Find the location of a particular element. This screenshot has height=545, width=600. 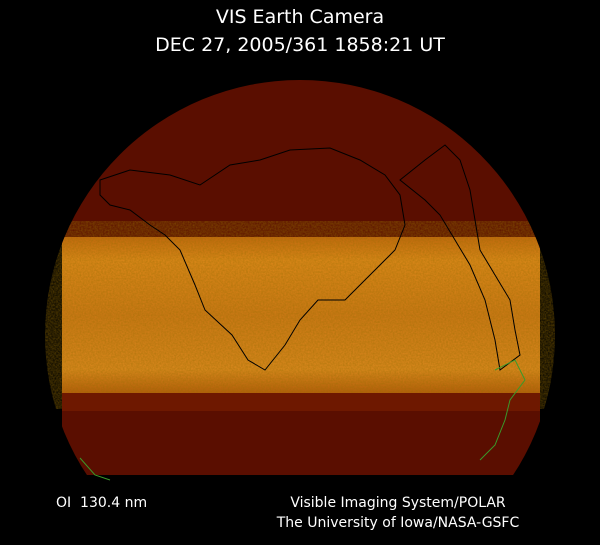

title: VIS Earth Camera is located at coordinates (300, 17).